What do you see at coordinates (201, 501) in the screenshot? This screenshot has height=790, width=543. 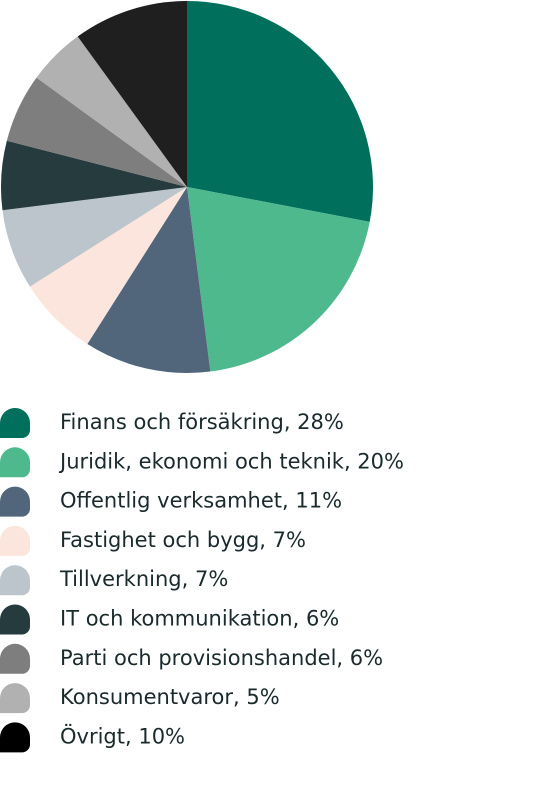 I see `legend-label: Offentlig verksamhet, 11%` at bounding box center [201, 501].